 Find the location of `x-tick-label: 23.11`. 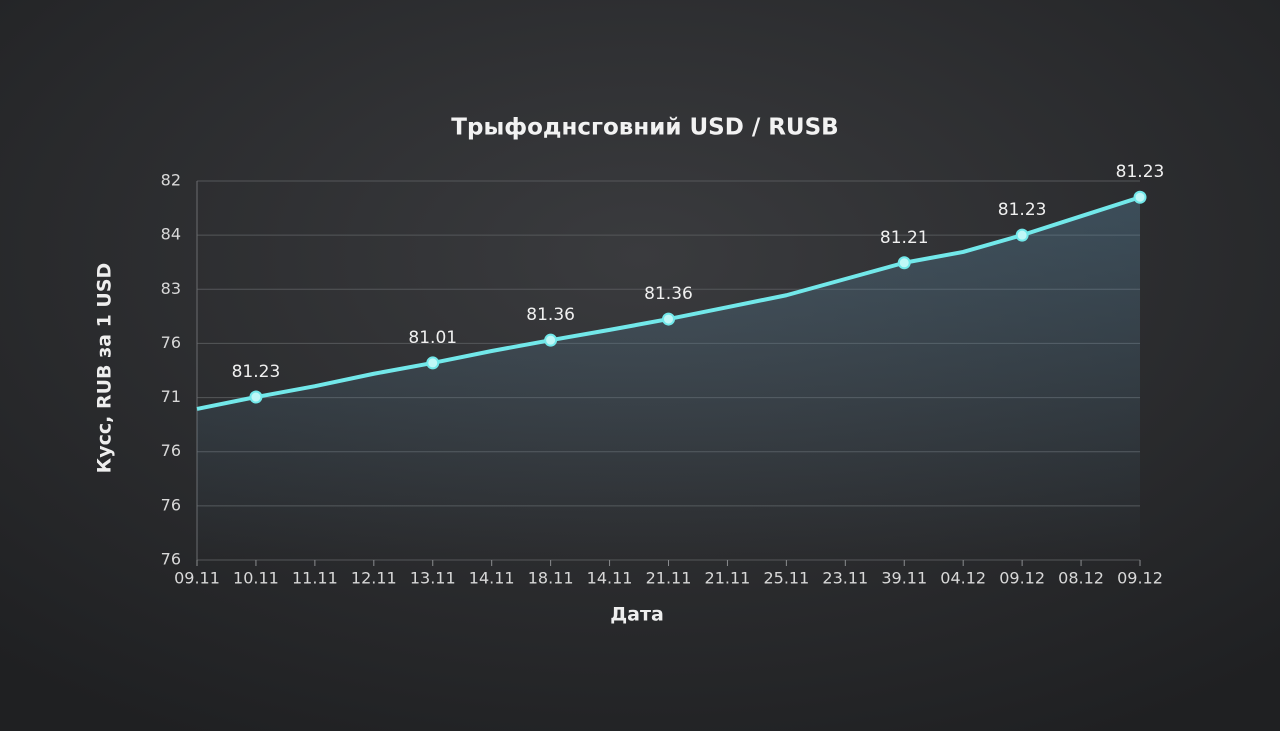

x-tick-label: 23.11 is located at coordinates (845, 578).